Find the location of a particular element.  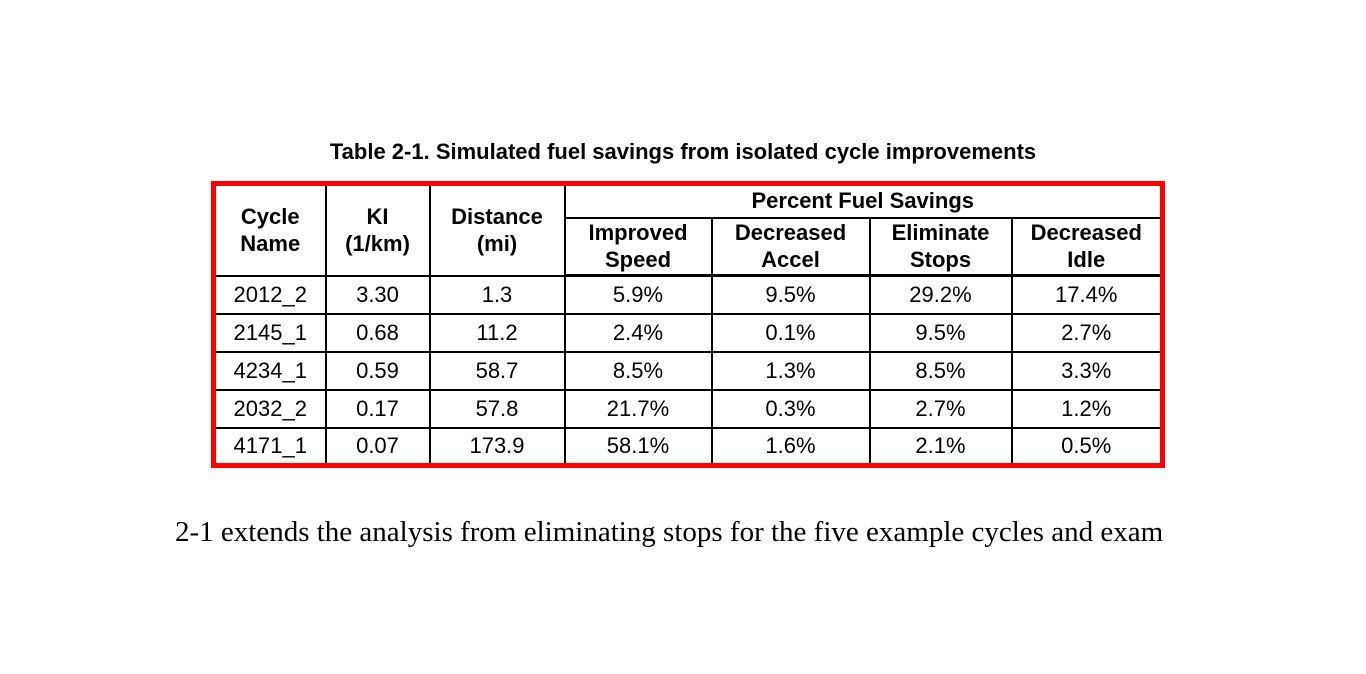

cell-decreased-accel: 1.6% is located at coordinates (790, 446).